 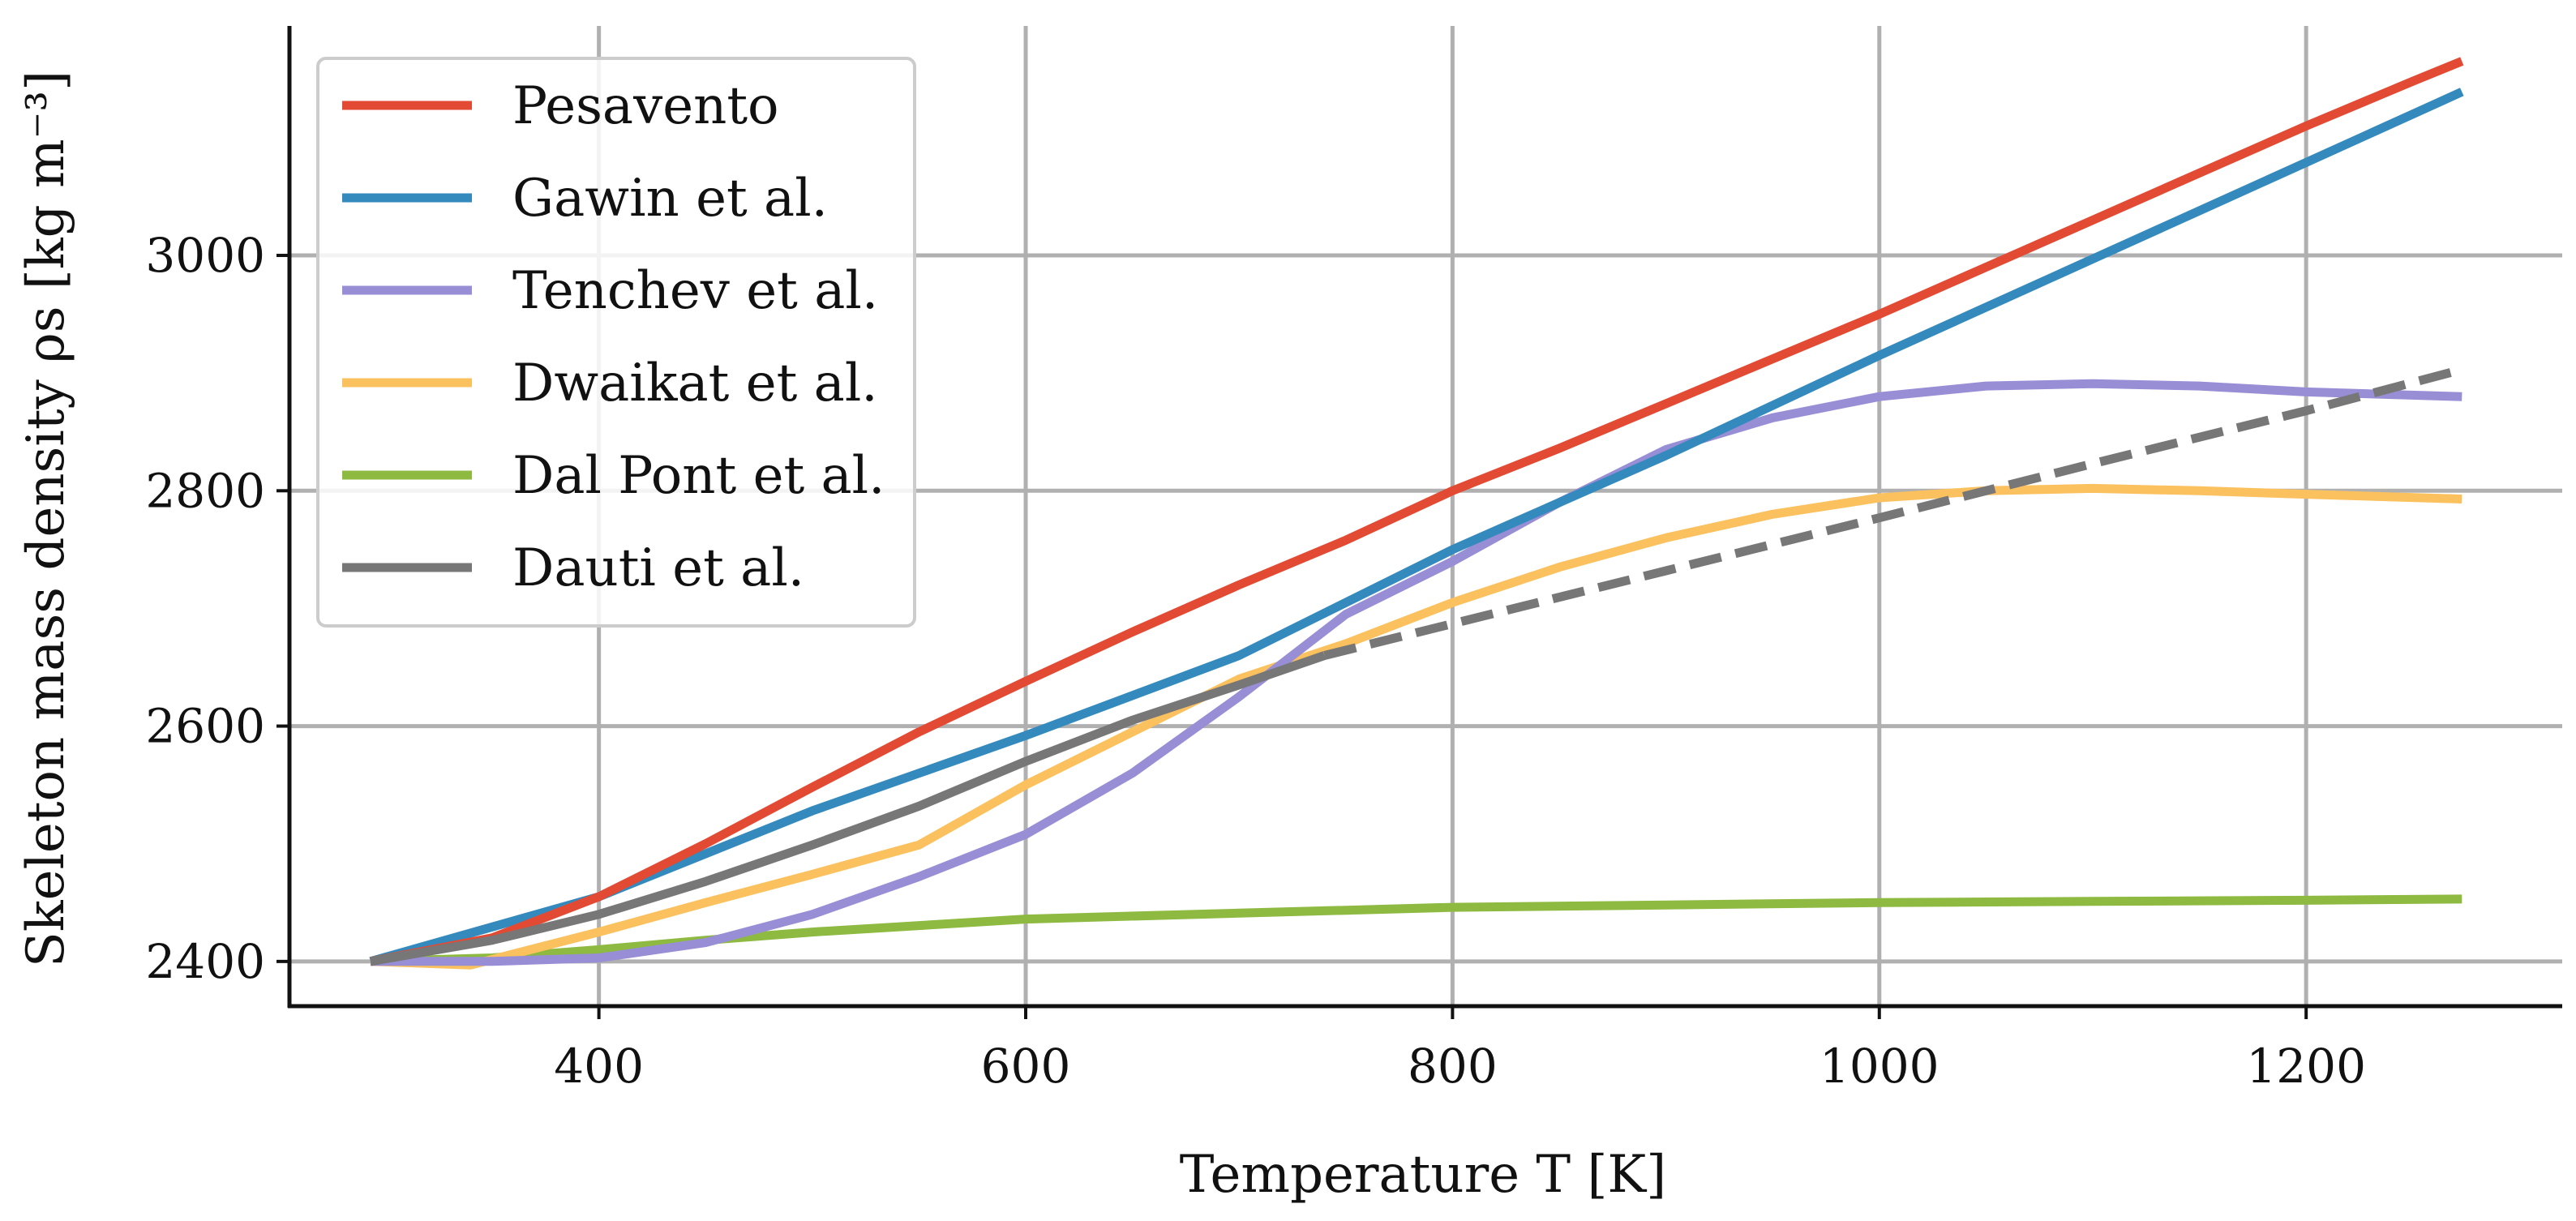 What do you see at coordinates (1893, 512) in the screenshot?
I see `series-line-dauti-et-al-extrapolated` at bounding box center [1893, 512].